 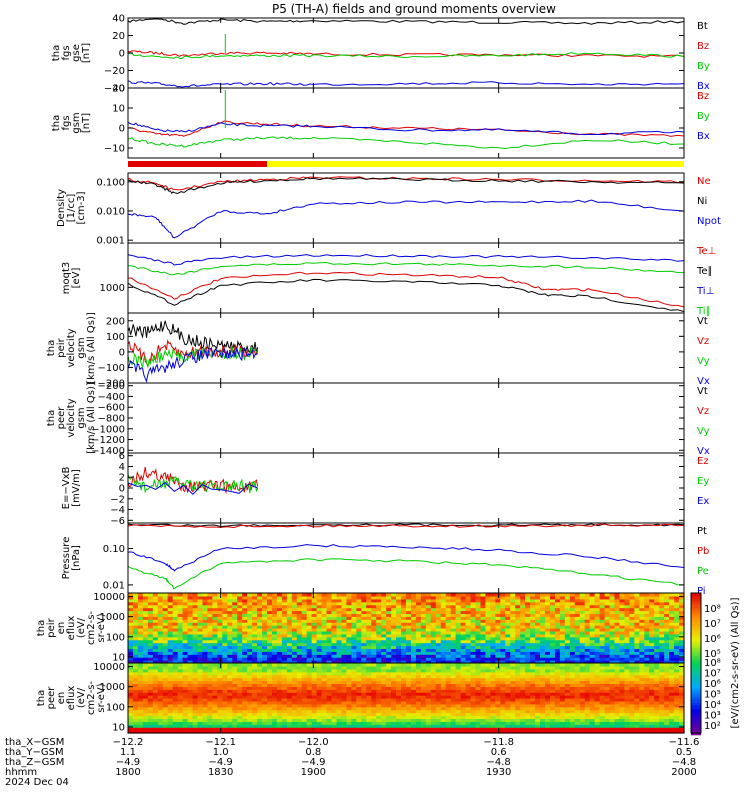 I want to click on y-axis-label-line: eflux, so click(x=71, y=628).